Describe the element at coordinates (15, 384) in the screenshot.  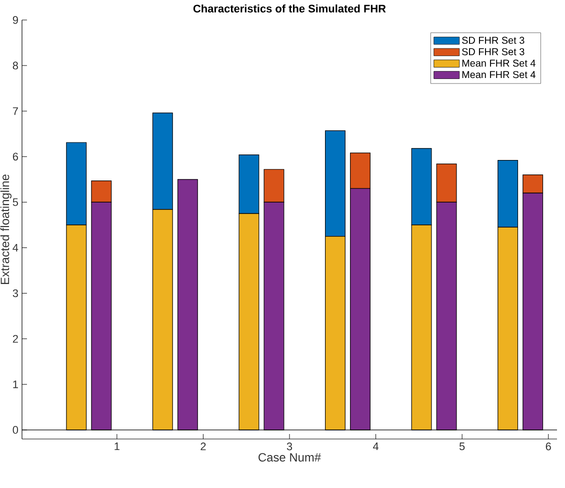
I see `y-tick-label: 1` at that location.